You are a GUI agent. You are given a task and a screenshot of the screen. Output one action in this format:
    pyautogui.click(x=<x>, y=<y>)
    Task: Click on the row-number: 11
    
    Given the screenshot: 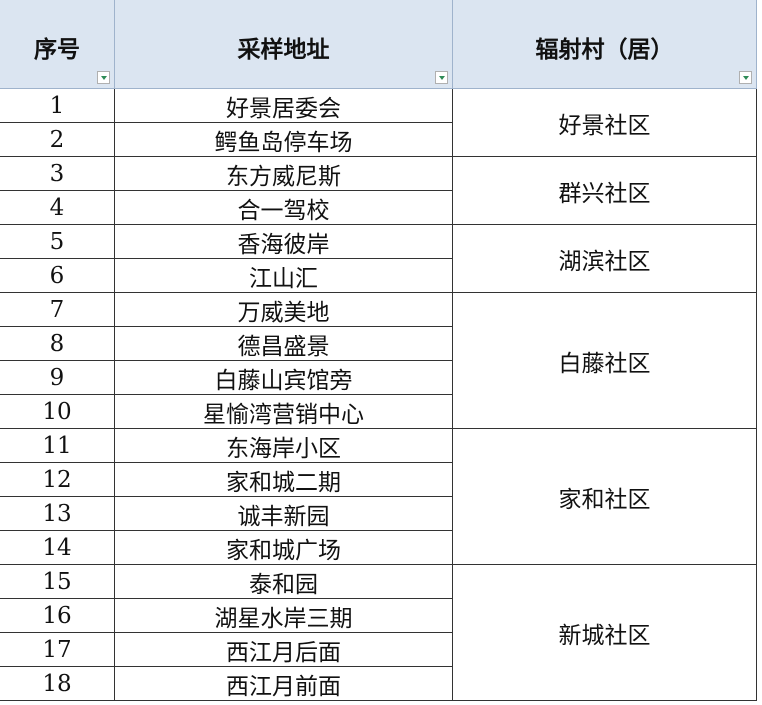 What is the action you would take?
    pyautogui.click(x=57, y=446)
    